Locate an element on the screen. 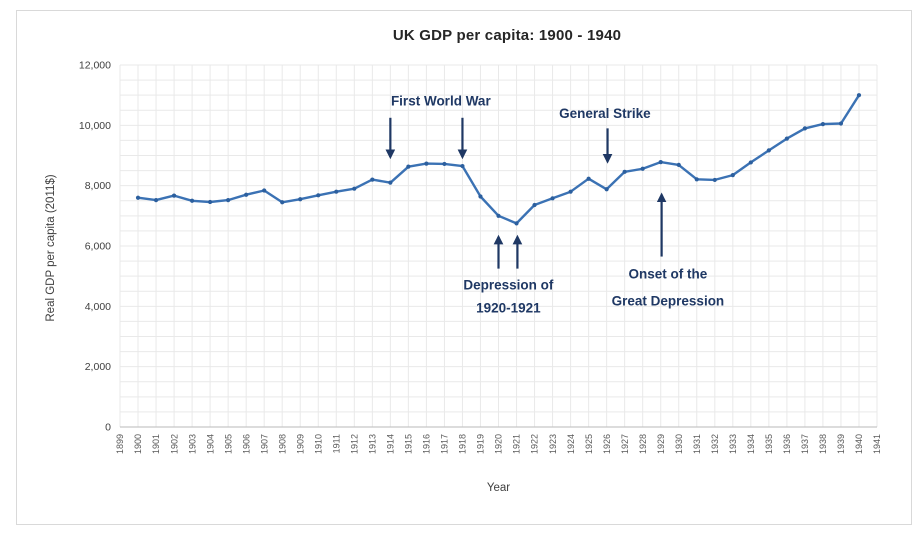 Image resolution: width=924 pixels, height=540 pixels. x-tick-label: 1934 is located at coordinates (751, 444).